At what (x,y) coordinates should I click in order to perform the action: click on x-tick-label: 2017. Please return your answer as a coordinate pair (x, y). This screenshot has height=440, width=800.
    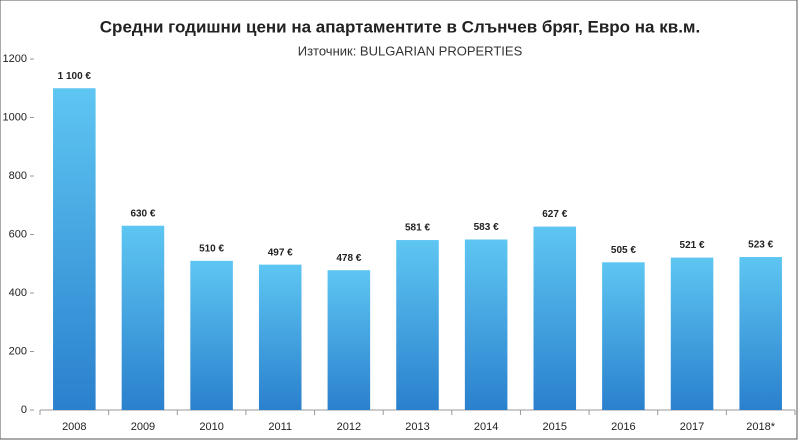
    Looking at the image, I should click on (692, 427).